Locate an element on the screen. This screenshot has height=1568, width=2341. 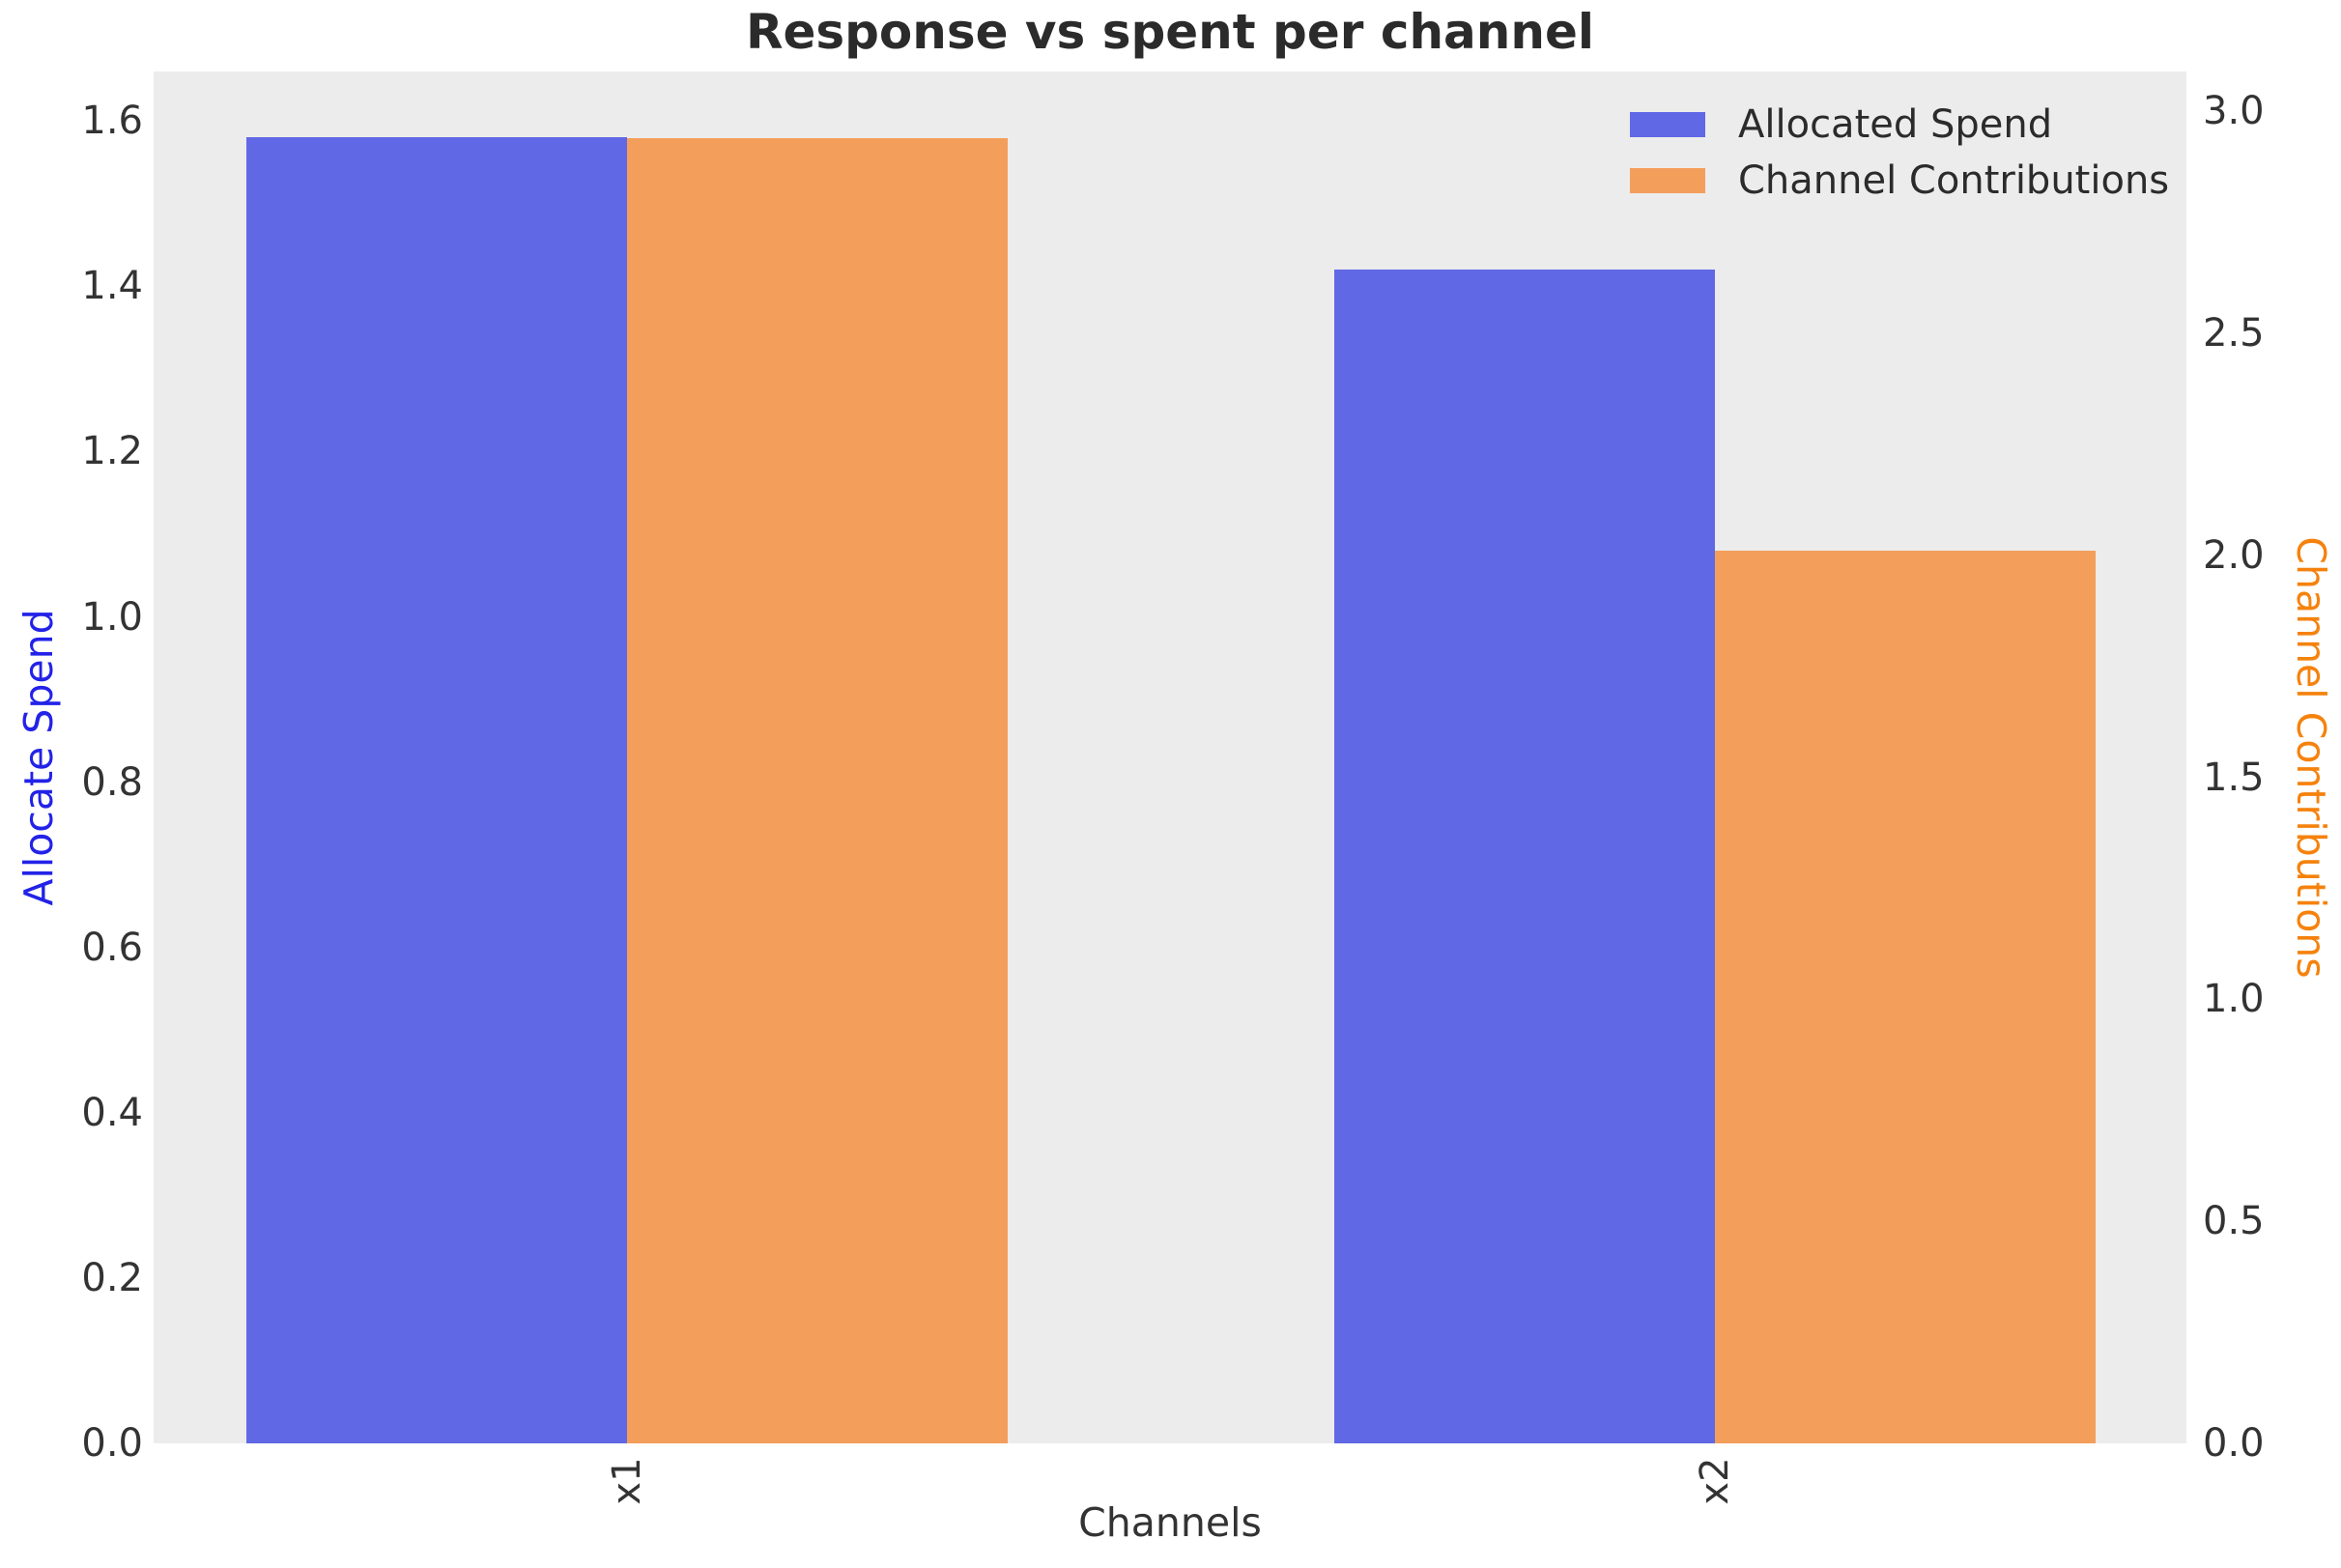
x-tick-label-x1: x1 is located at coordinates (628, 1481).